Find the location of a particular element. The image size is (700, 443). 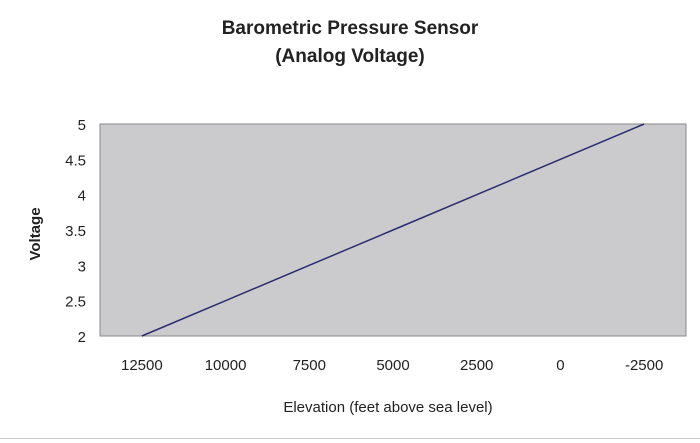

x-tick-label: 5000 is located at coordinates (392, 365).